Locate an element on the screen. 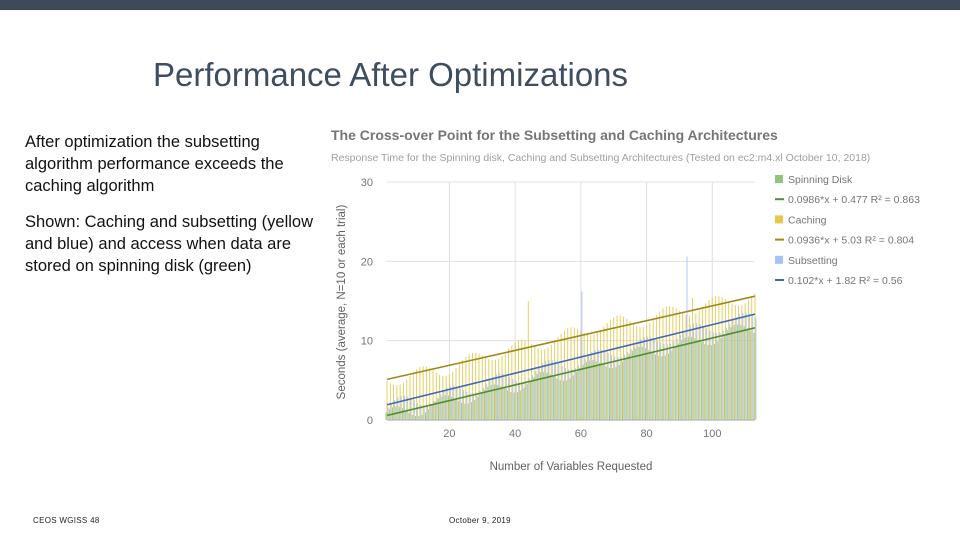  footer-date-label: October 9, 2019 is located at coordinates (480, 520).